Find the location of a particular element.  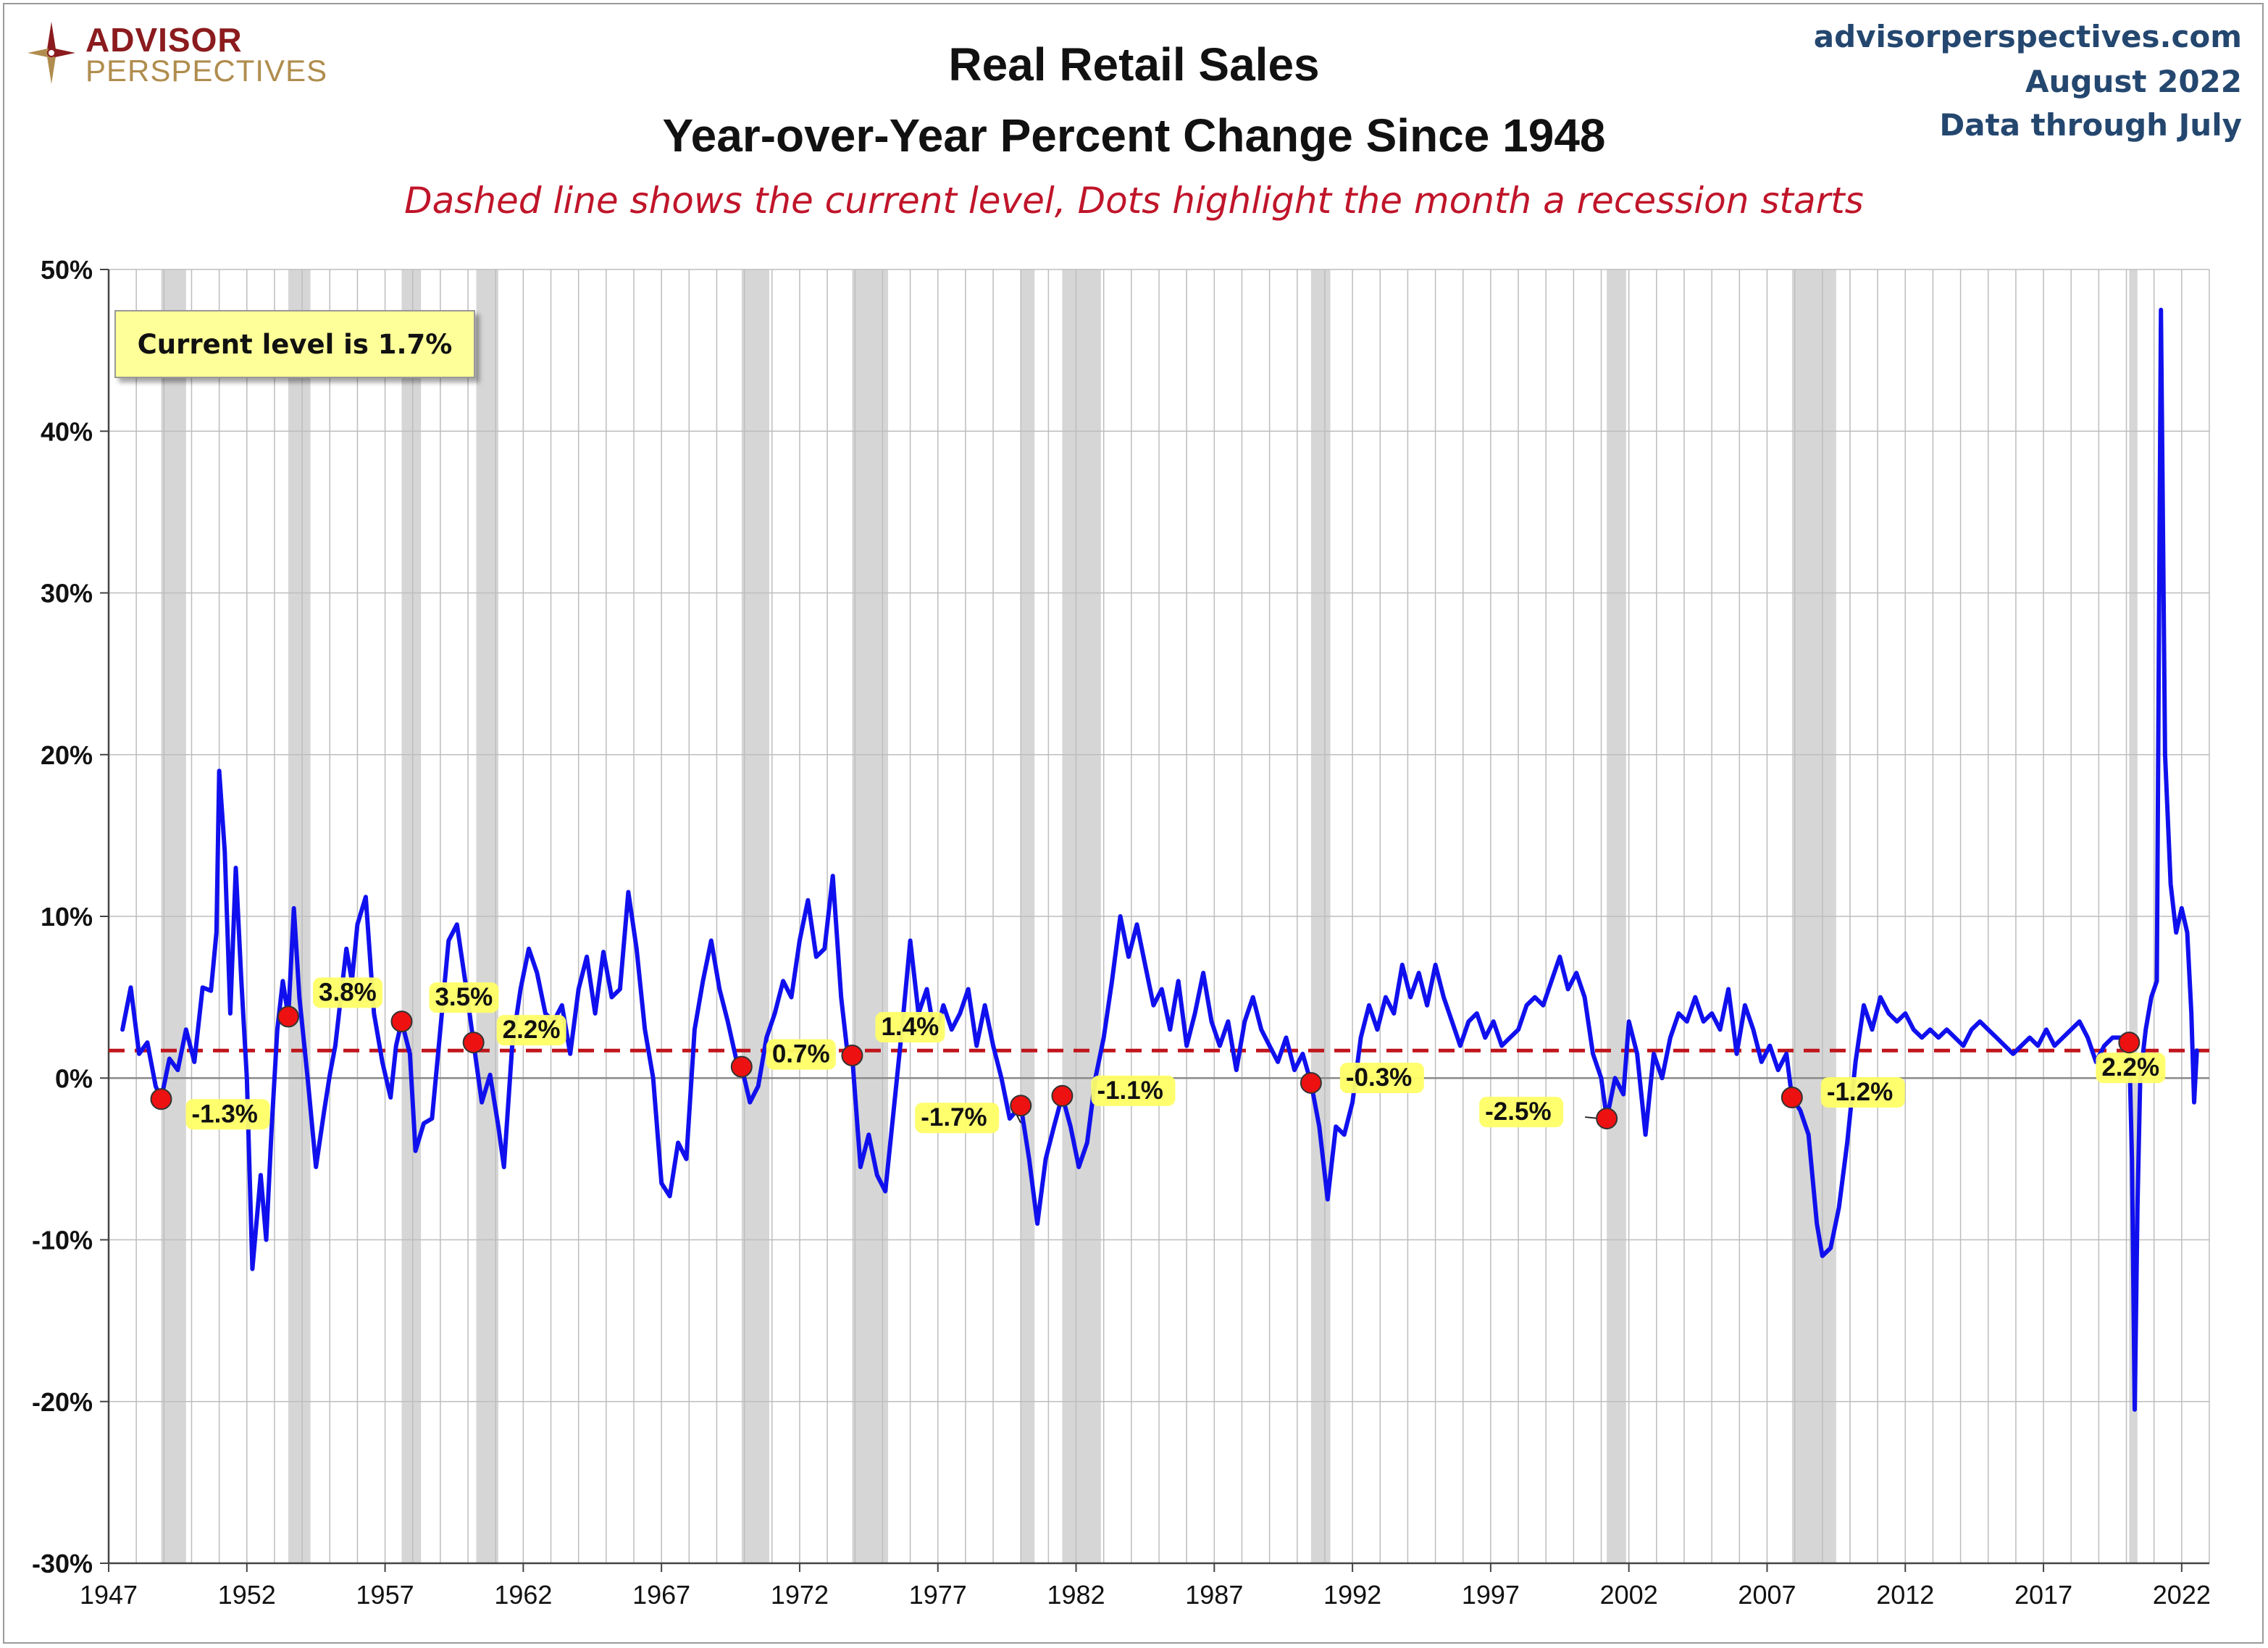

x-tick-label: 1972 is located at coordinates (800, 1595).